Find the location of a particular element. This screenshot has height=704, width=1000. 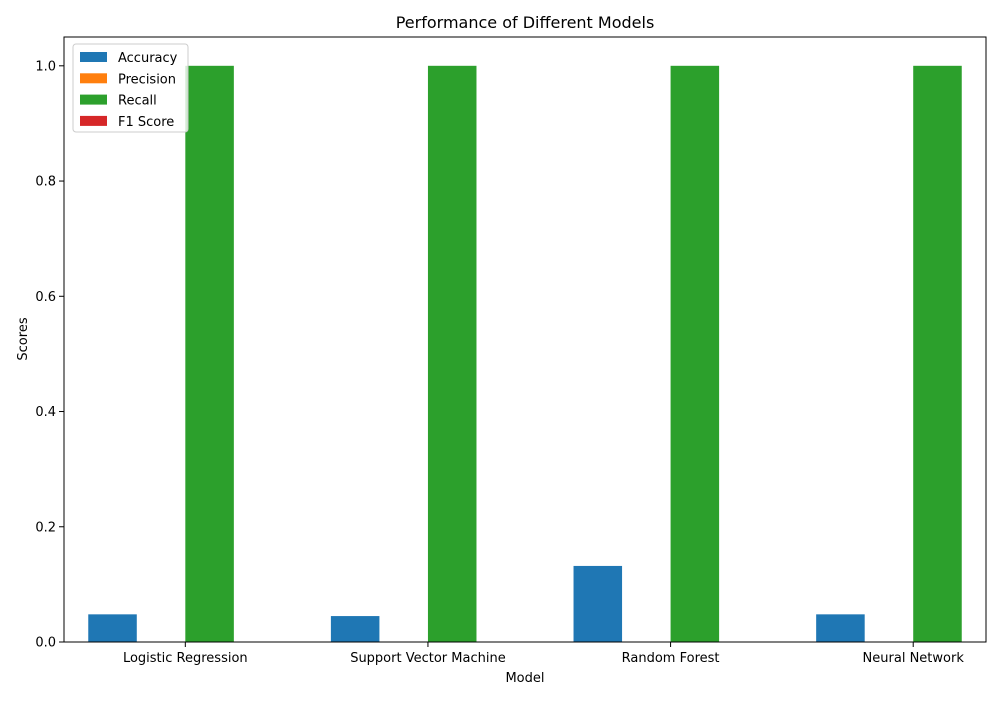

legend-swatch-accuracy is located at coordinates (93, 57).